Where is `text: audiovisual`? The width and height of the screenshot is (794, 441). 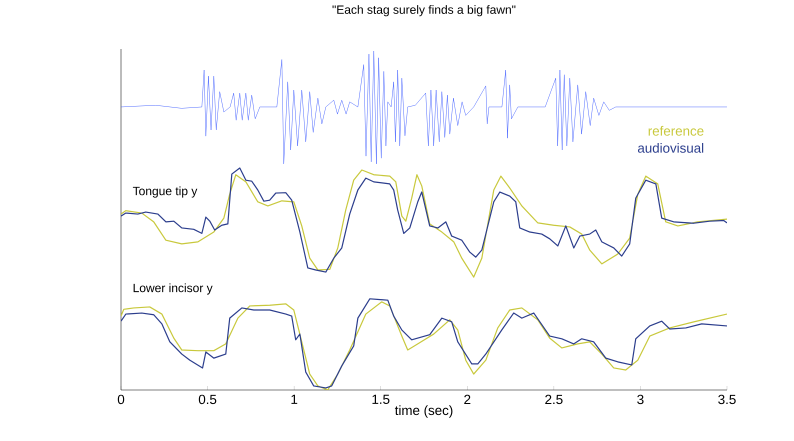 text: audiovisual is located at coordinates (671, 147).